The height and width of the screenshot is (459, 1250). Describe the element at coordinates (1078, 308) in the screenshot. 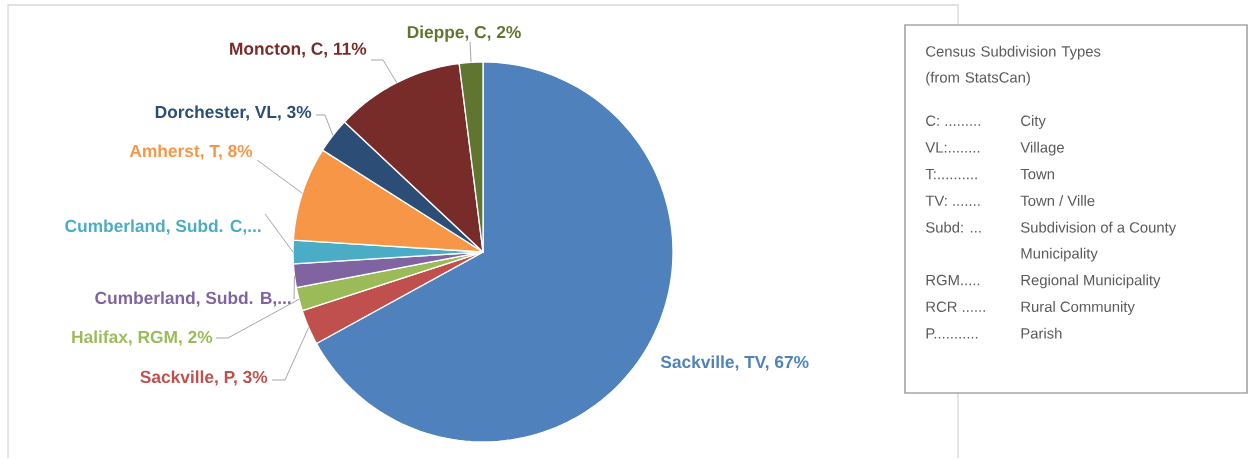

I see `text: Rural Community` at that location.